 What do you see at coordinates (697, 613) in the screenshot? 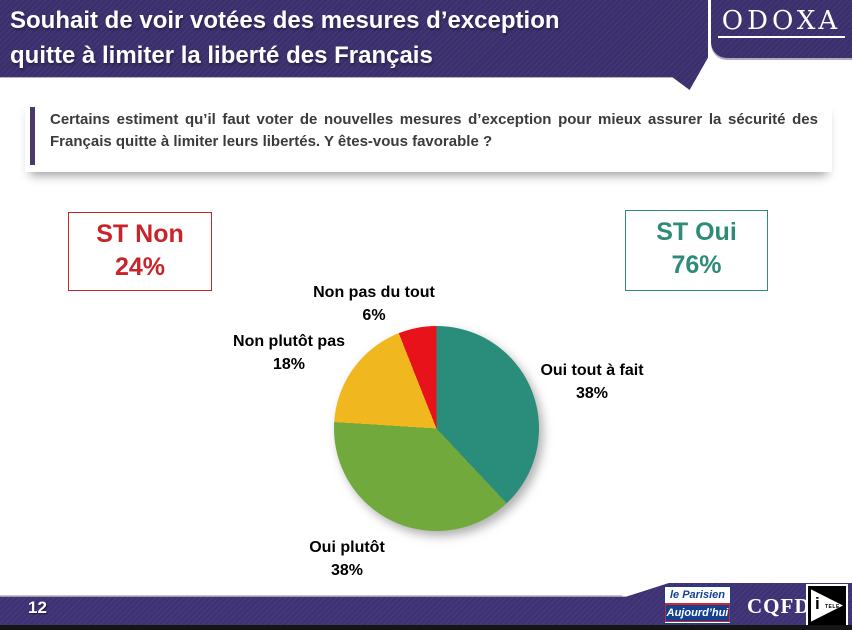
I see `parisien-line2: Aujourd’hui` at bounding box center [697, 613].